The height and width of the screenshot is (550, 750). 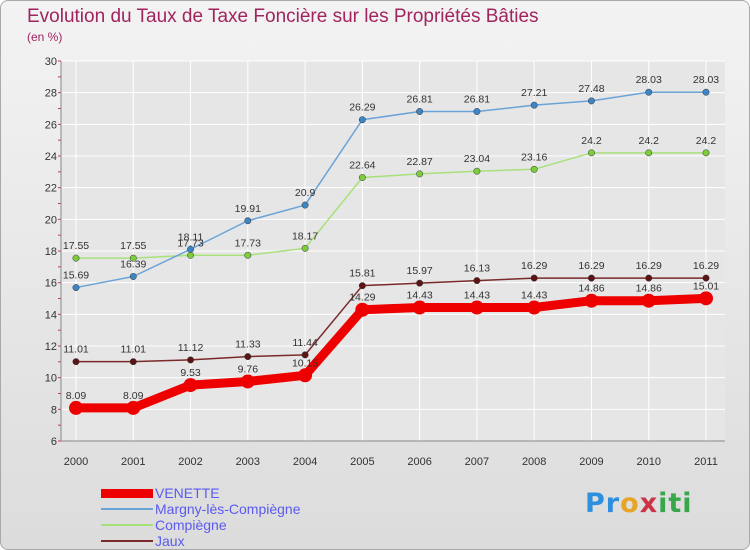 What do you see at coordinates (133, 396) in the screenshot?
I see `data-label-0: 8.09` at bounding box center [133, 396].